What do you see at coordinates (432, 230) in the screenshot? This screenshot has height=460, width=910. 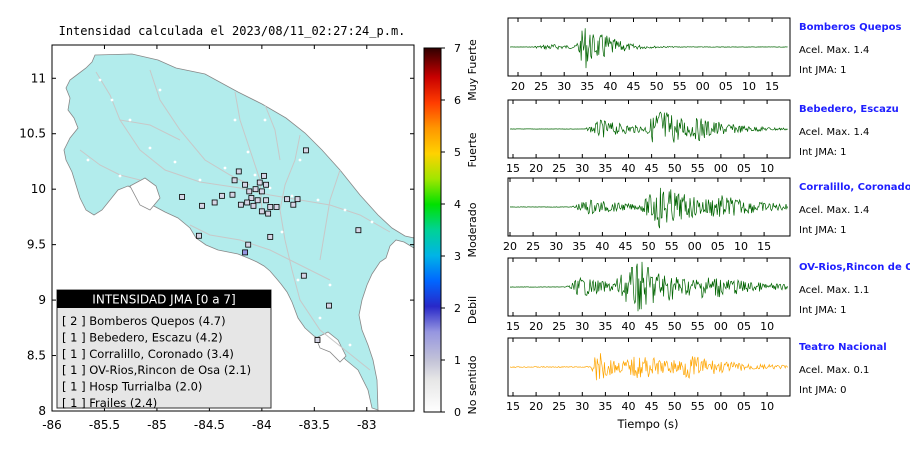 I see `colorbar-scale` at bounding box center [432, 230].